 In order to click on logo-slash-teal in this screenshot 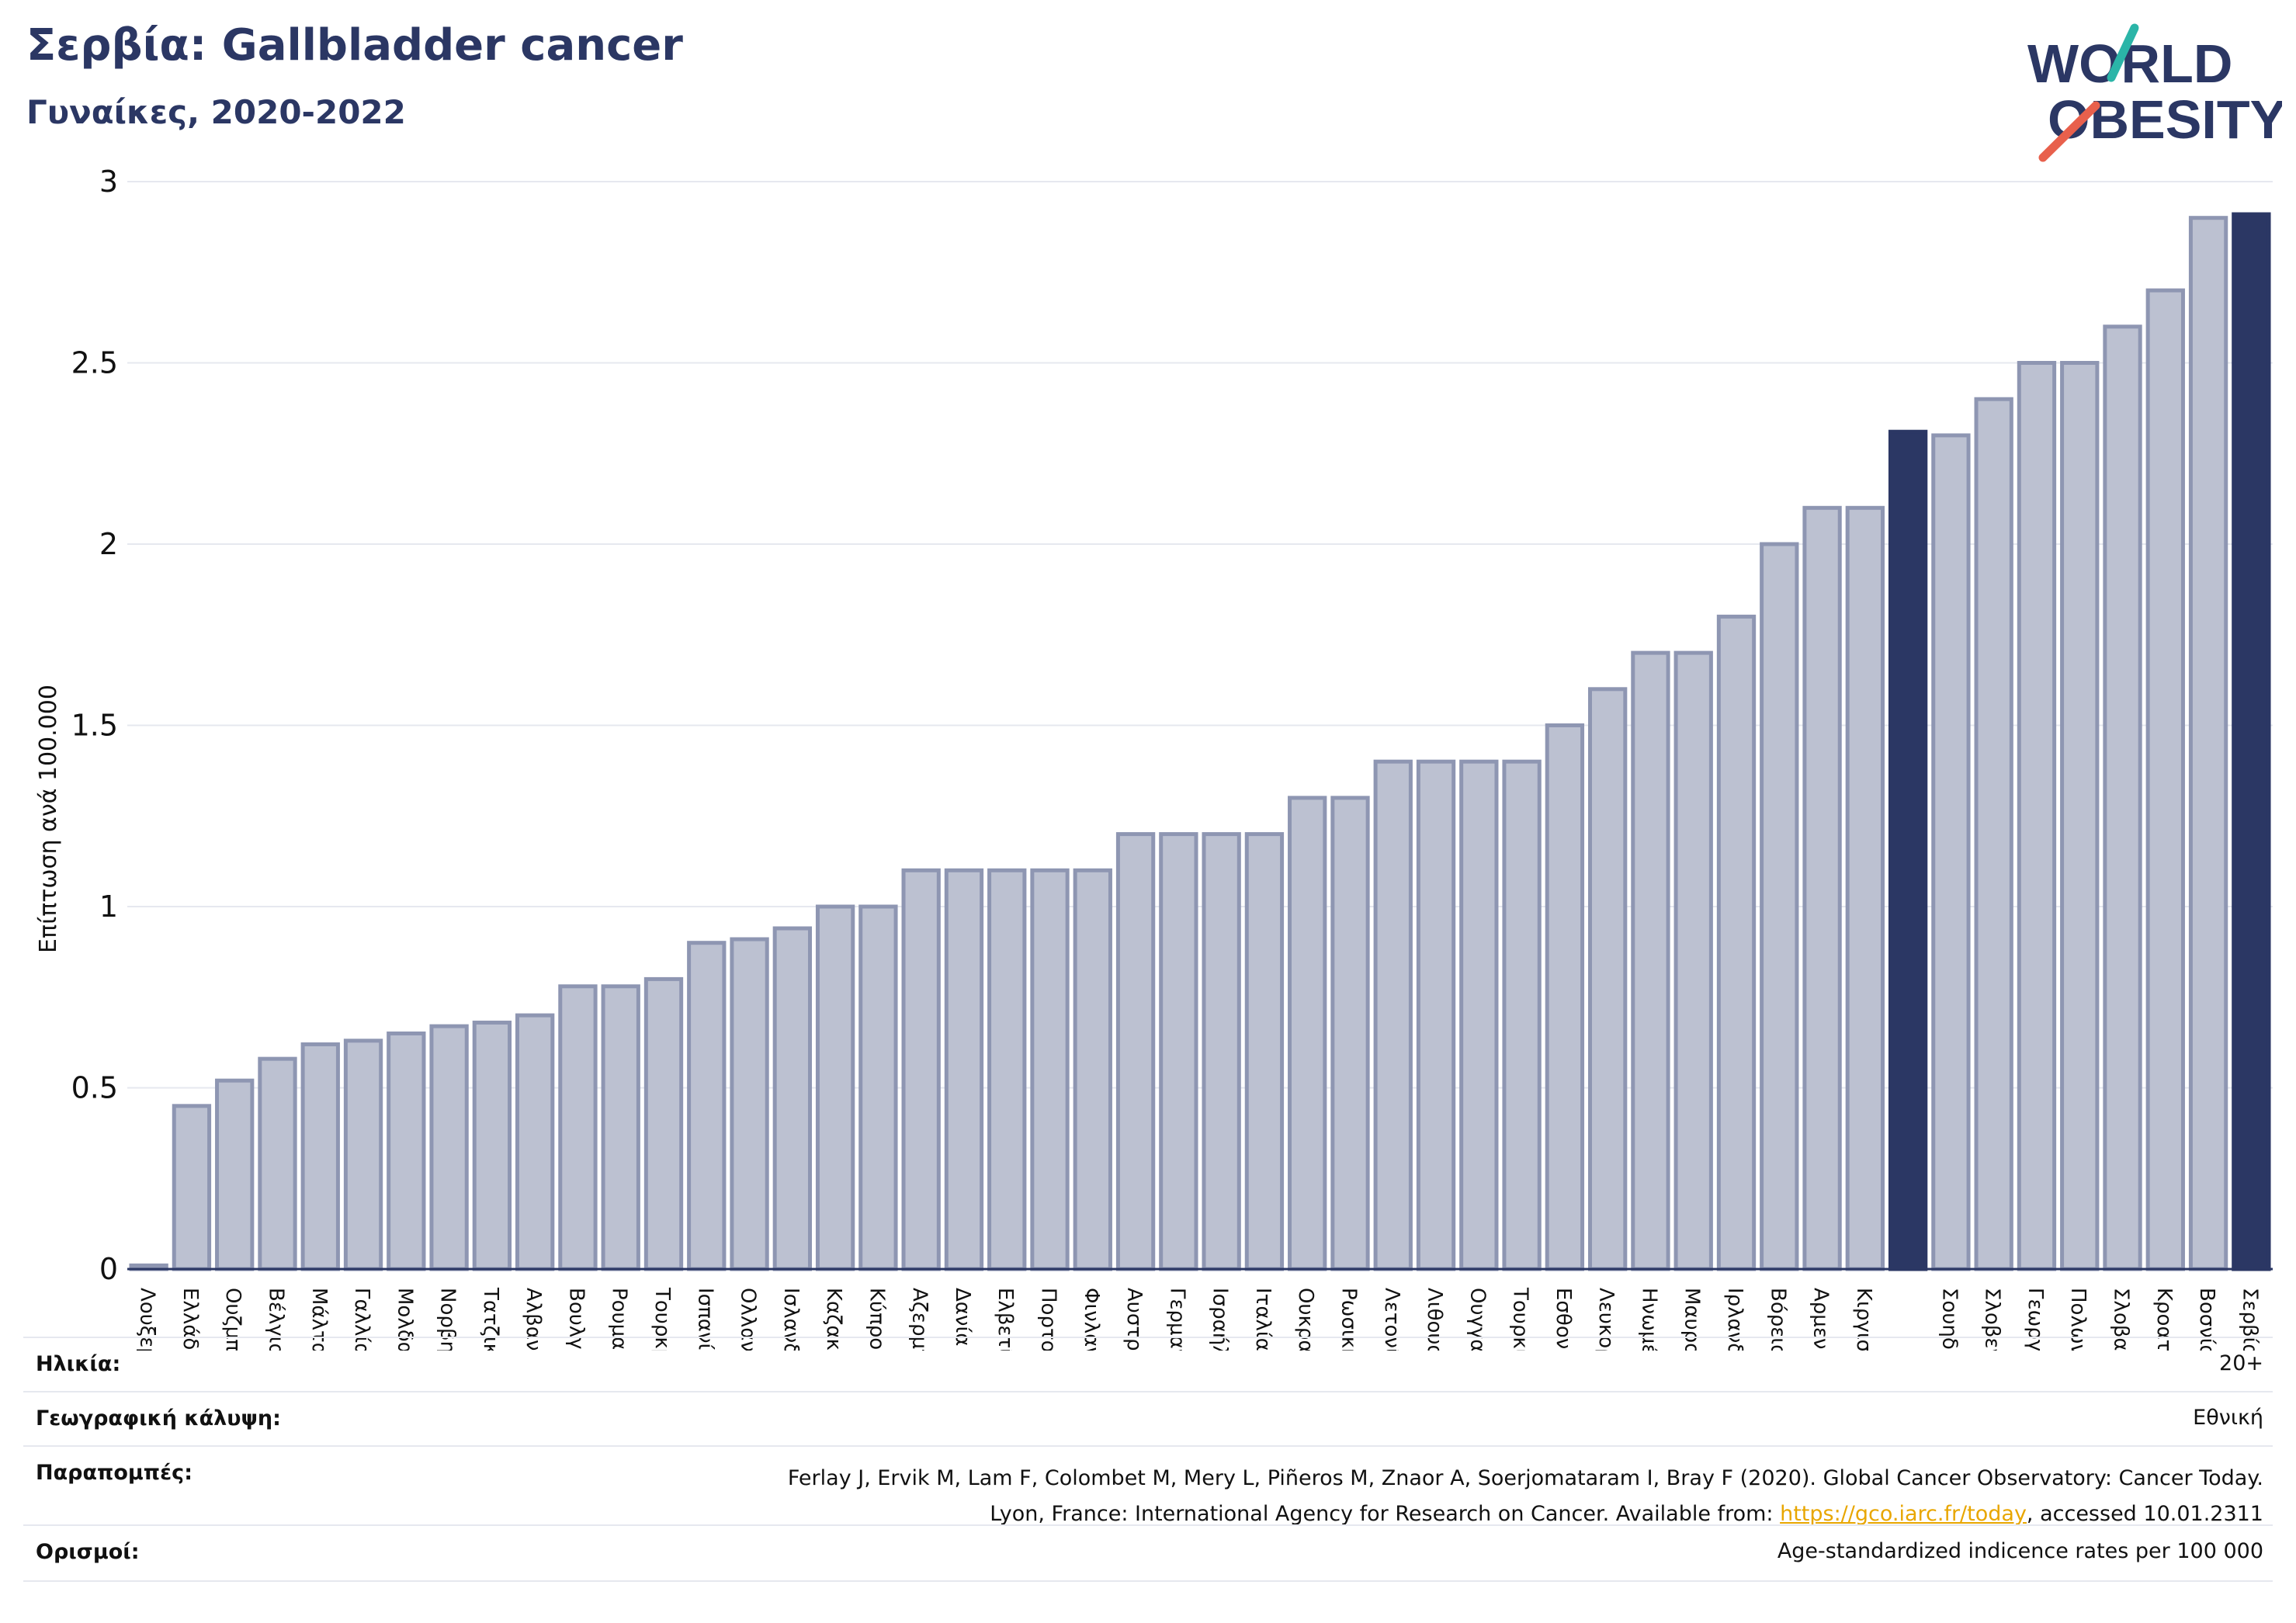, I will do `click(2123, 52)`.